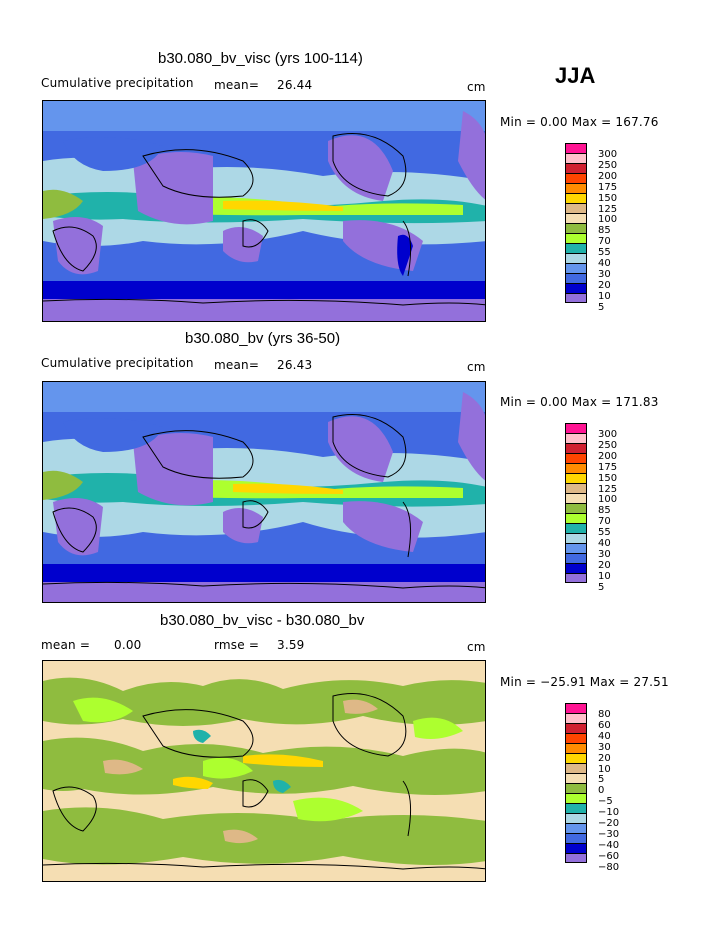 The width and height of the screenshot is (723, 935). I want to click on panel3-map-field, so click(264, 773).